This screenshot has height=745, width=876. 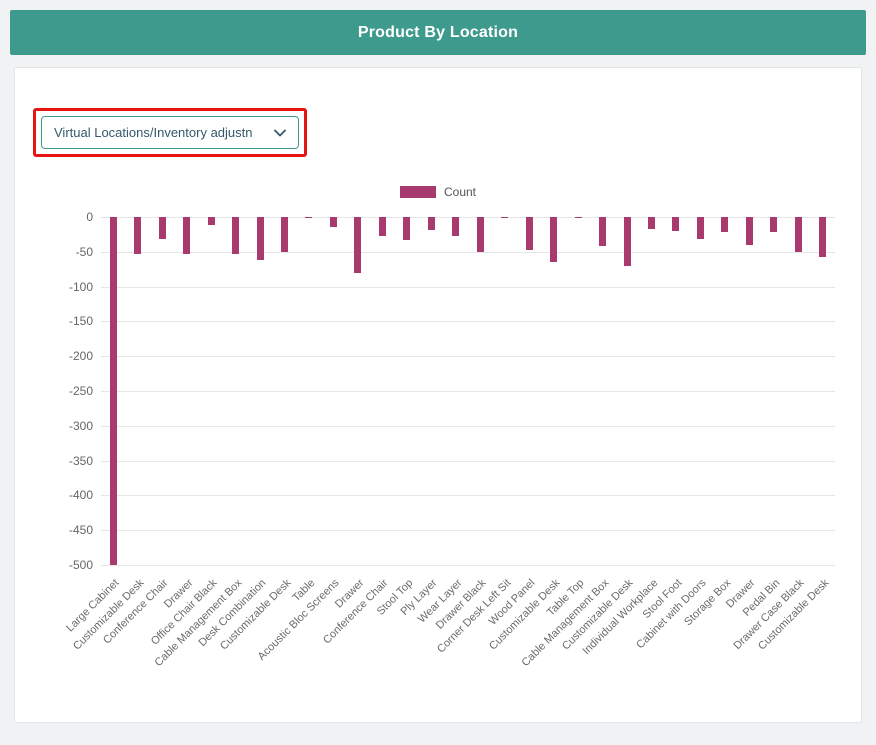 I want to click on y-axis-tick-label: -150, so click(x=80, y=321).